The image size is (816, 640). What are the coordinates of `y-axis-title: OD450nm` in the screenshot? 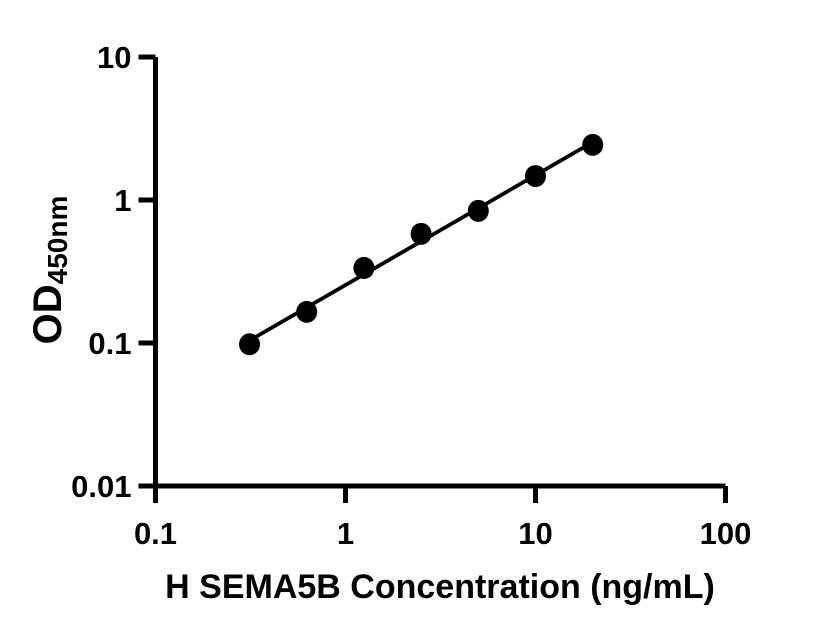 It's located at (49, 270).